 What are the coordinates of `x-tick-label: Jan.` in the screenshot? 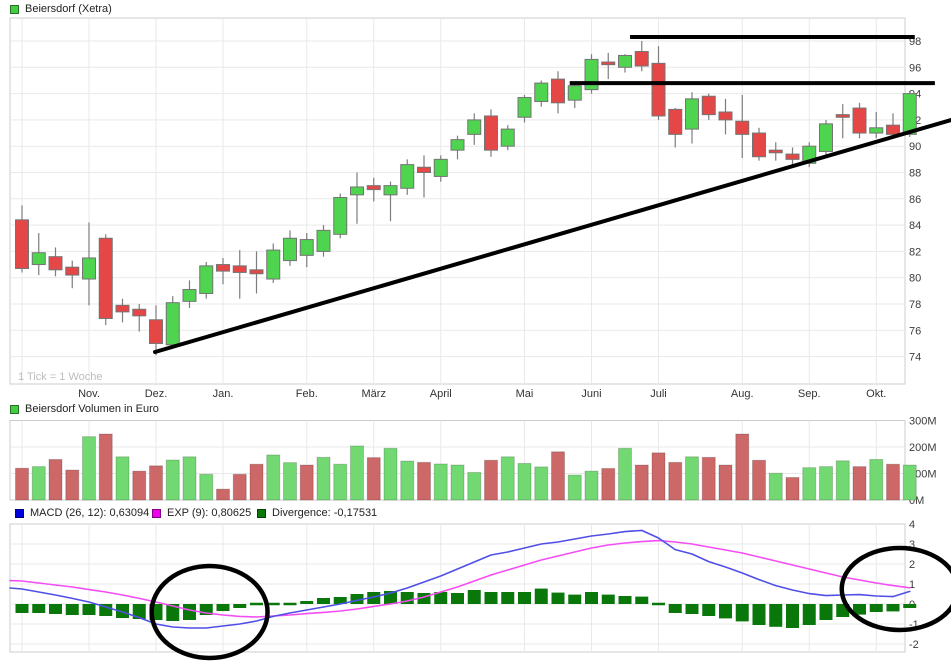 It's located at (223, 394).